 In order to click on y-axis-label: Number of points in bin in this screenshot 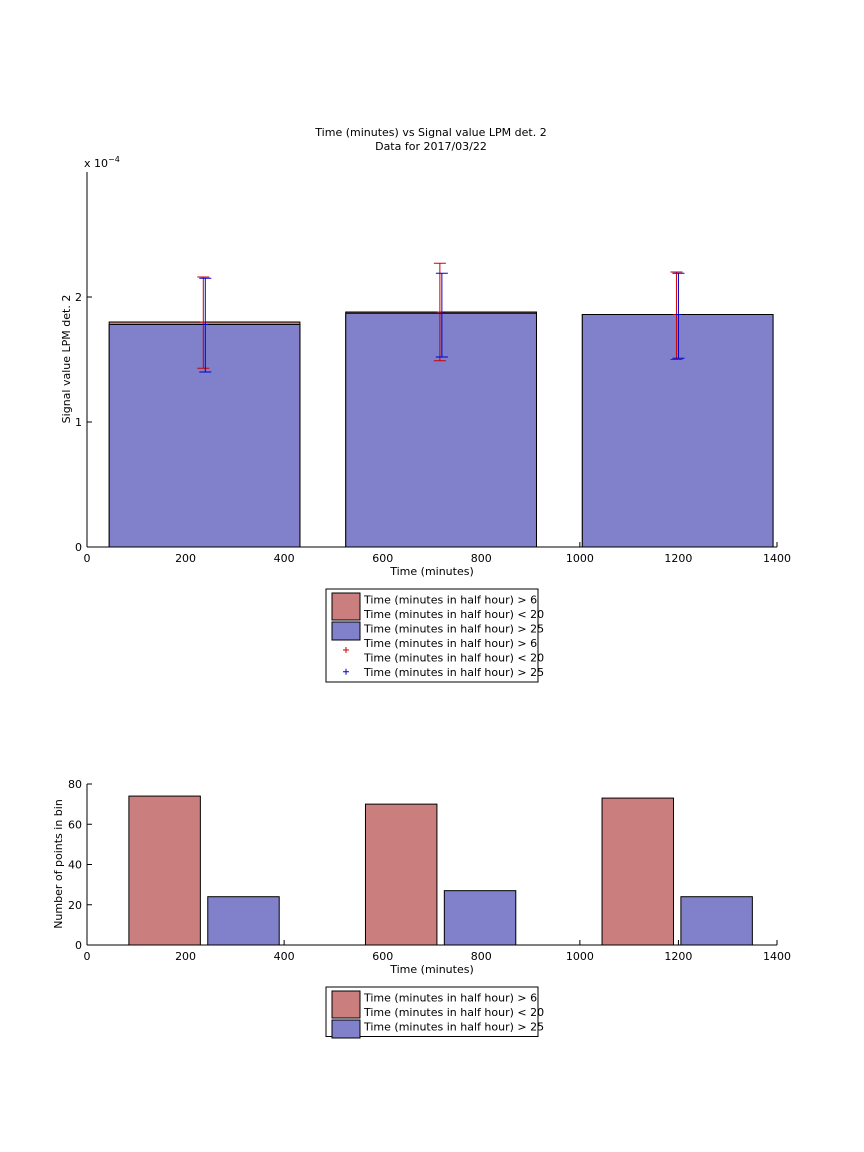, I will do `click(58, 864)`.